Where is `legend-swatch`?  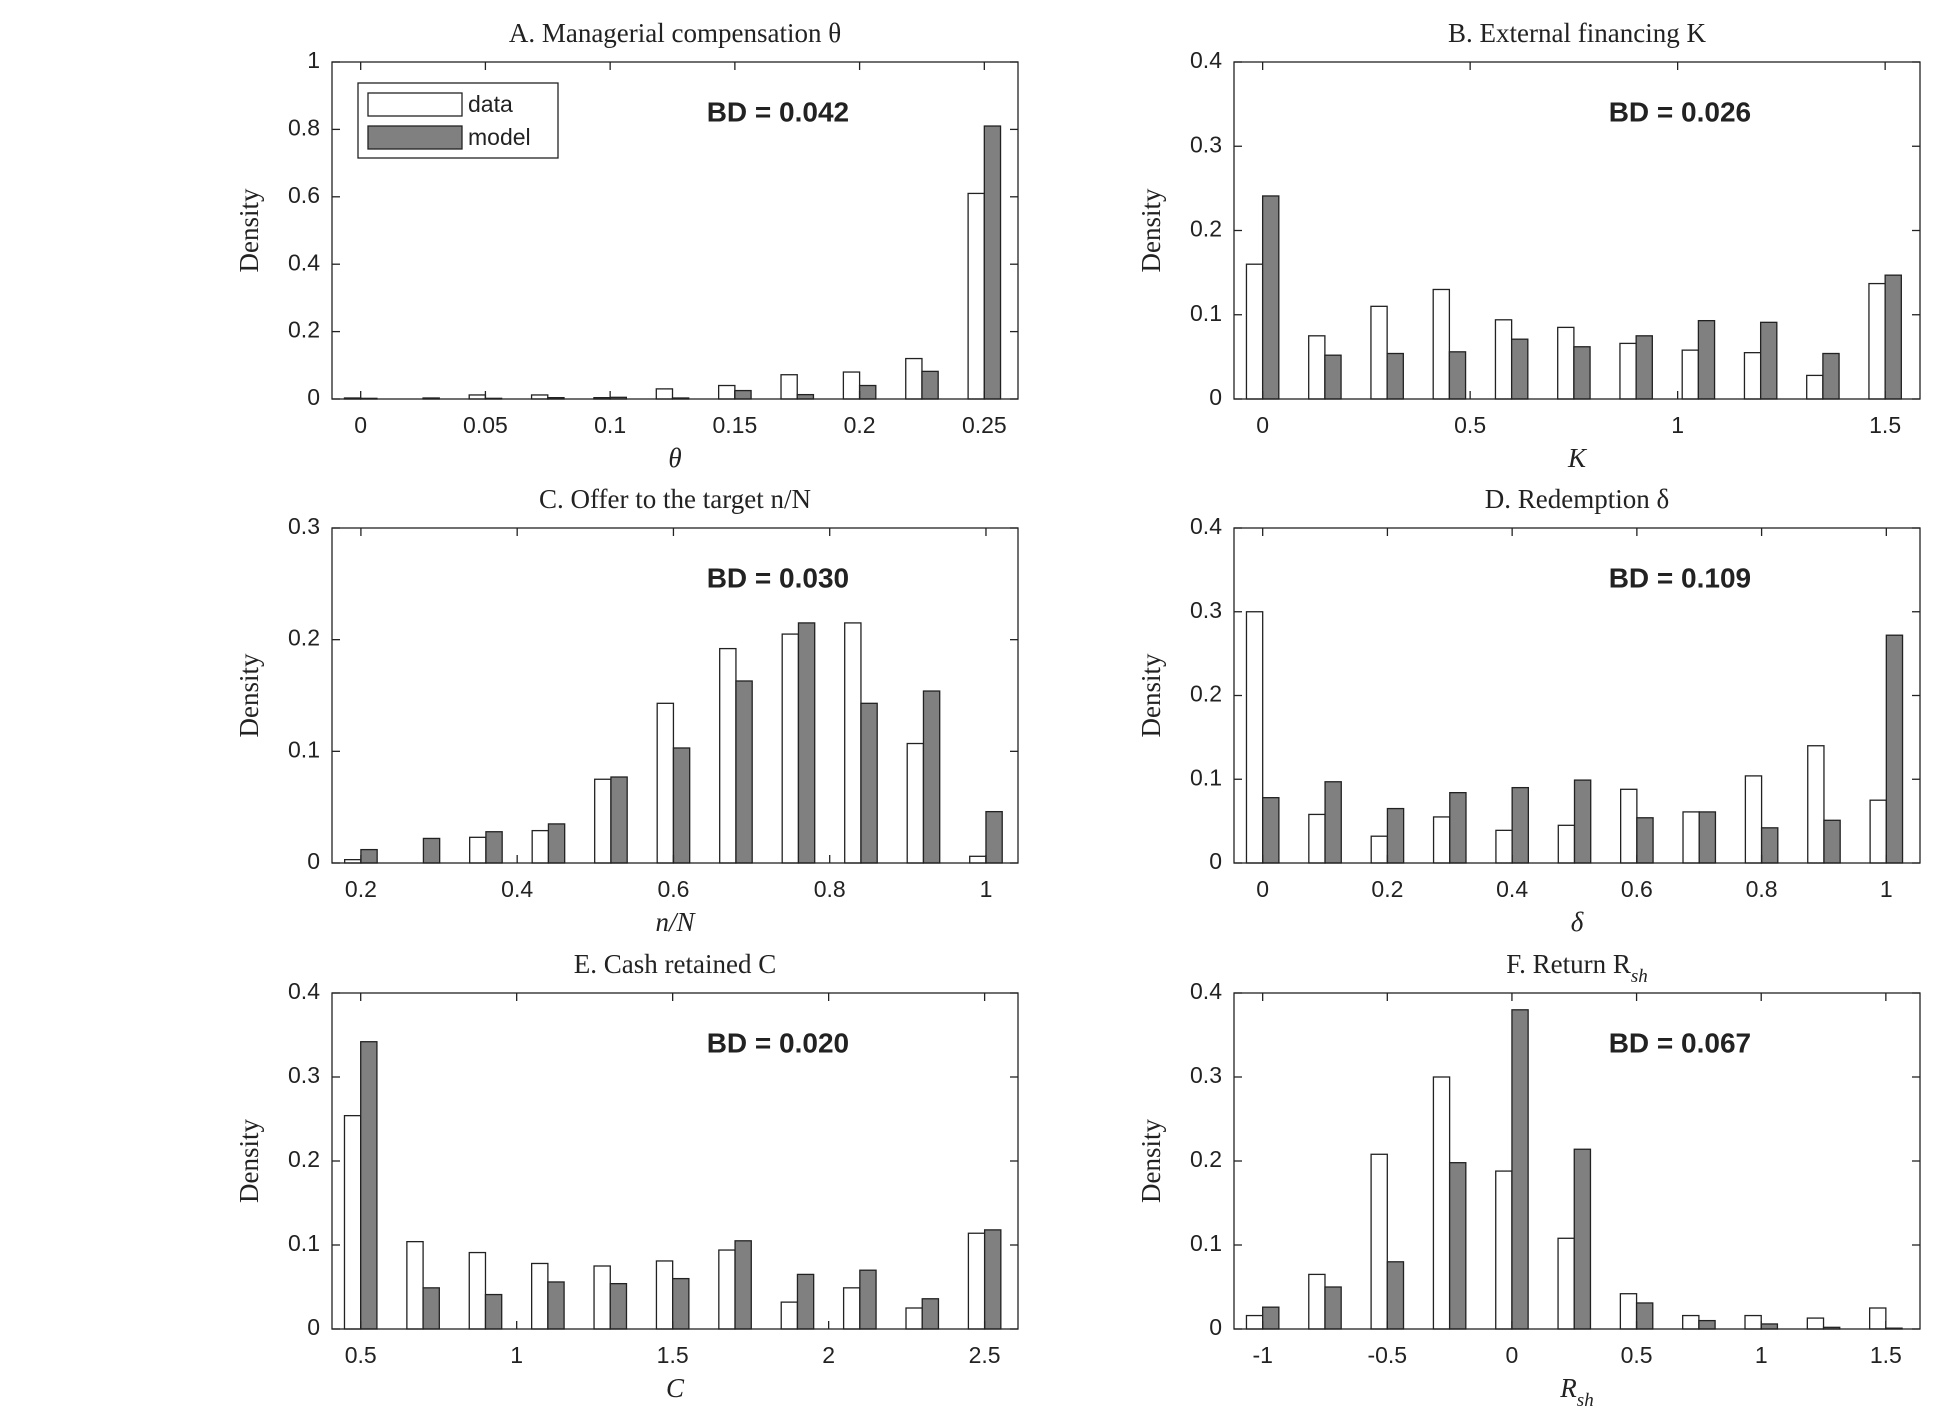
legend-swatch is located at coordinates (415, 137).